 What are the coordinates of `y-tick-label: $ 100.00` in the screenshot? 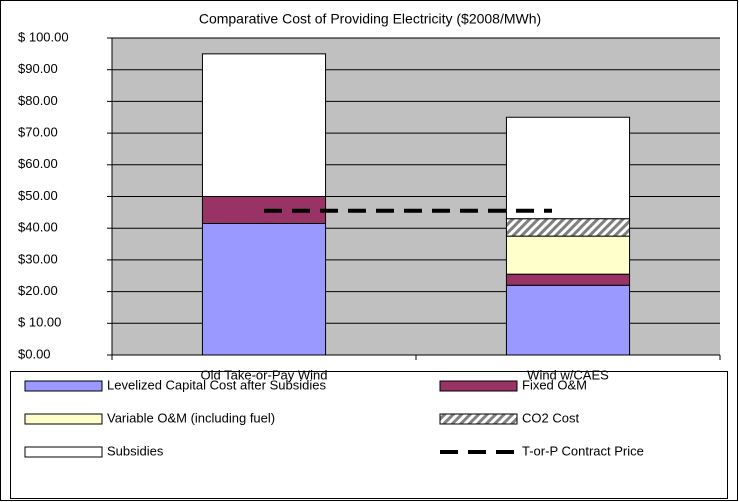 It's located at (43, 36).